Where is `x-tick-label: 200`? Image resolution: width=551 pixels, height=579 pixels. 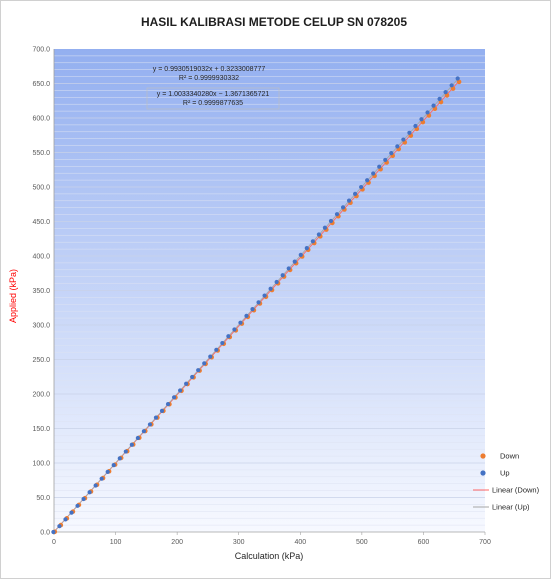
x-tick-label: 200 is located at coordinates (177, 542).